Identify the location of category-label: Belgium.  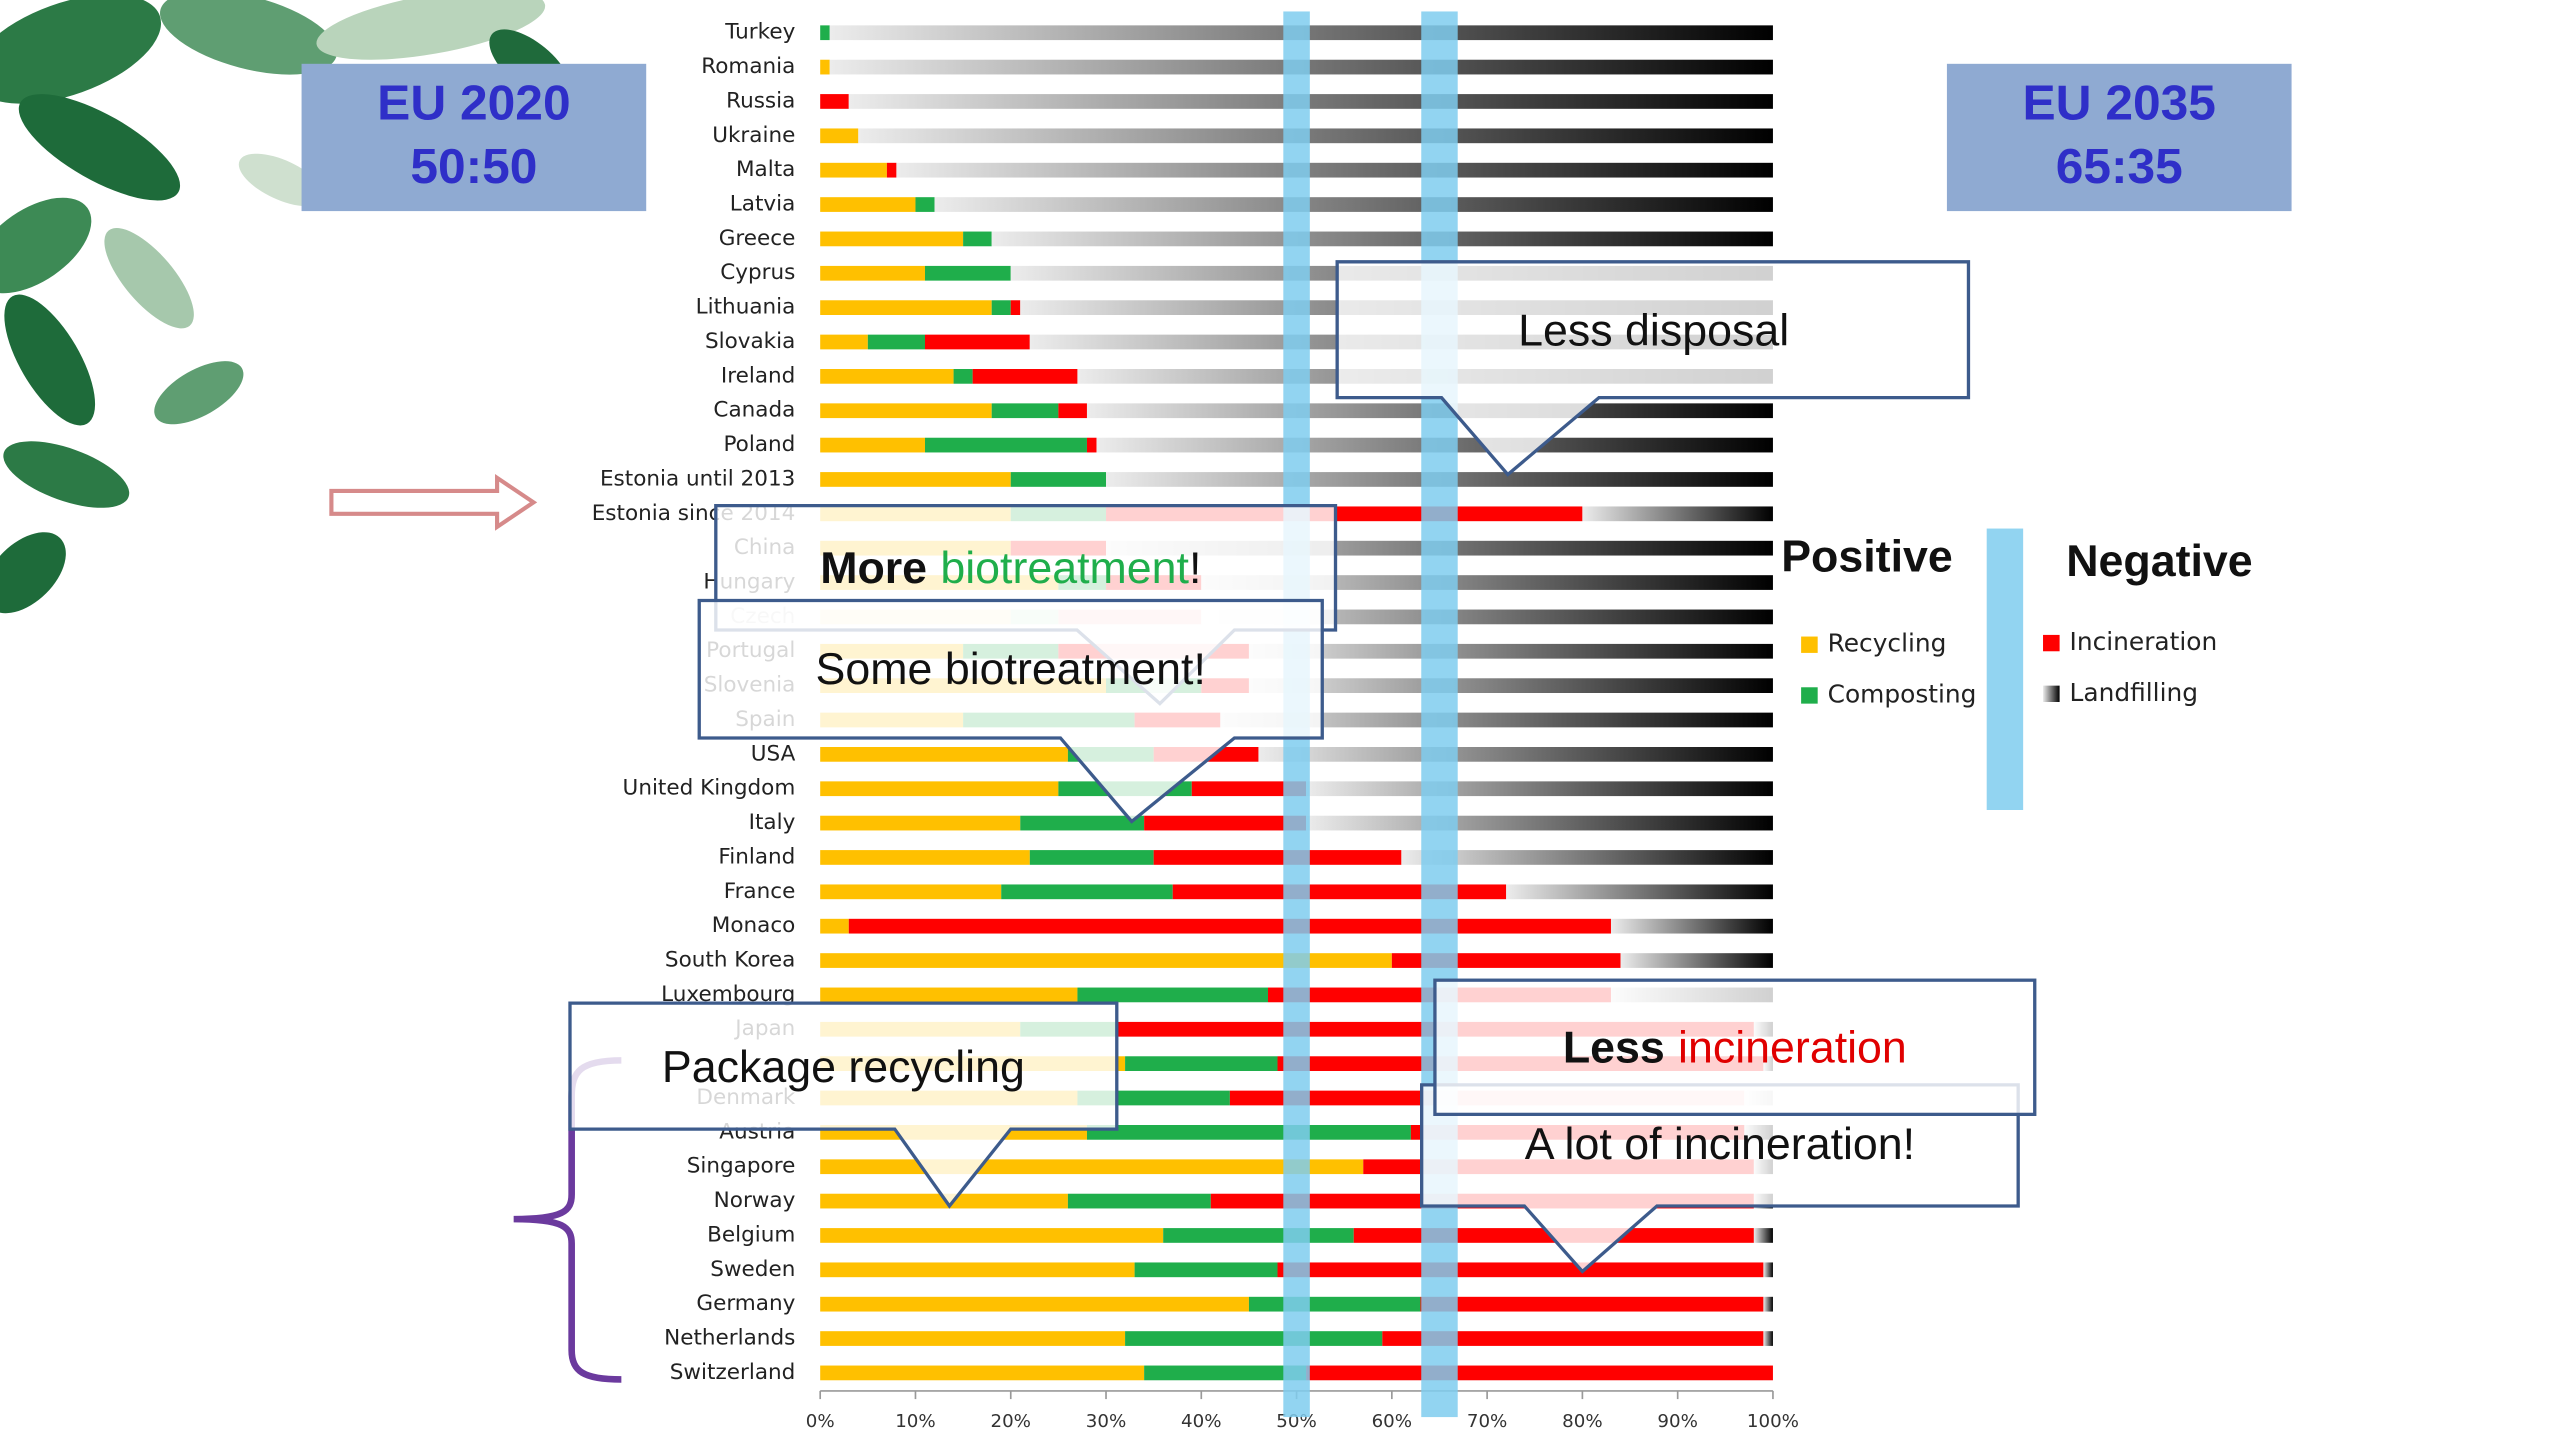
(751, 1235).